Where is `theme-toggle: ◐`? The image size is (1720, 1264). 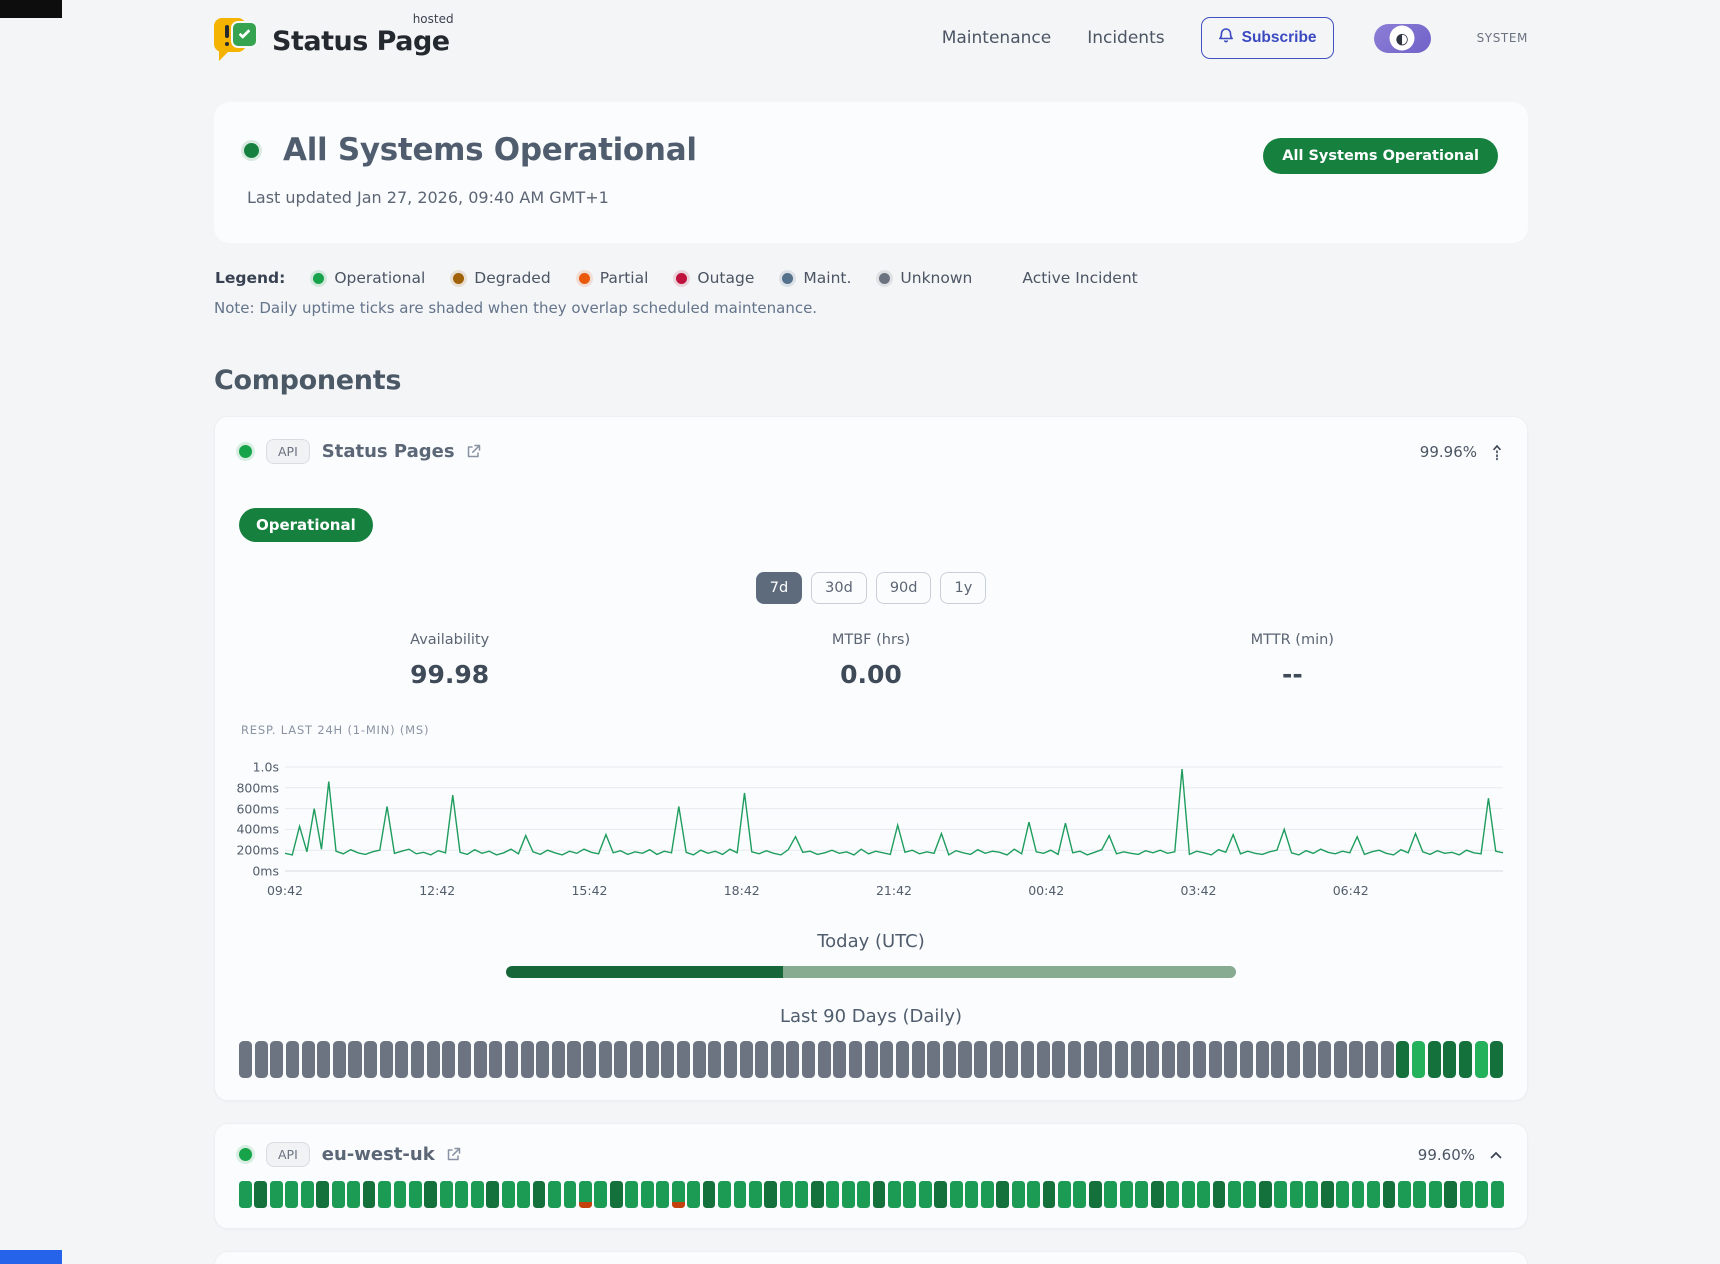
theme-toggle: ◐ is located at coordinates (1402, 38).